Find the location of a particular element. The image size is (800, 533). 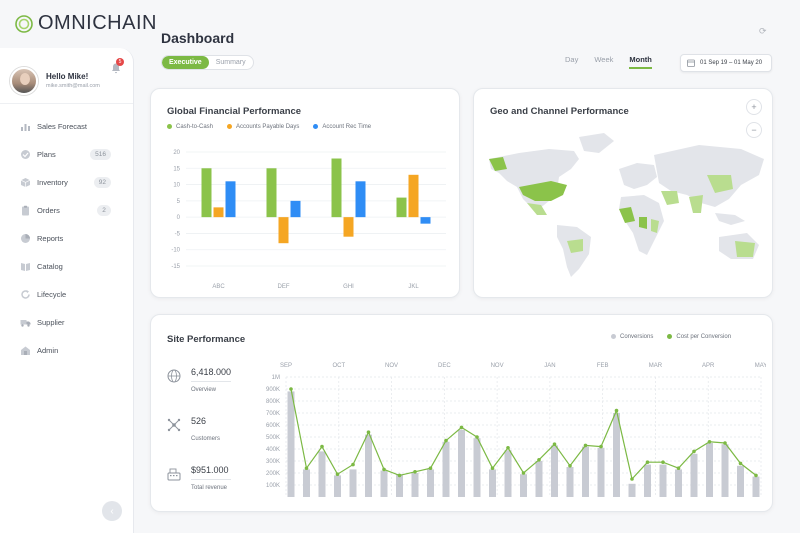

legend-item-accounts-payable-days: Accounts Payable Days is located at coordinates (263, 127).